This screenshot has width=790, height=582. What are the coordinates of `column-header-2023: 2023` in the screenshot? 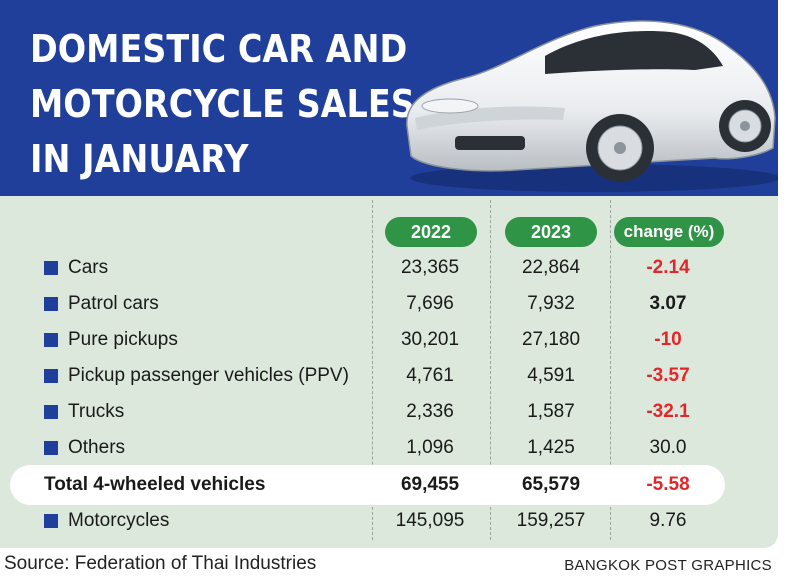 It's located at (551, 232).